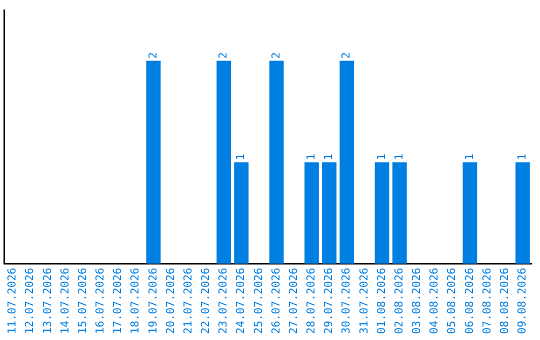  What do you see at coordinates (311, 301) in the screenshot?
I see `x-tick-label: 28.07.2026` at bounding box center [311, 301].